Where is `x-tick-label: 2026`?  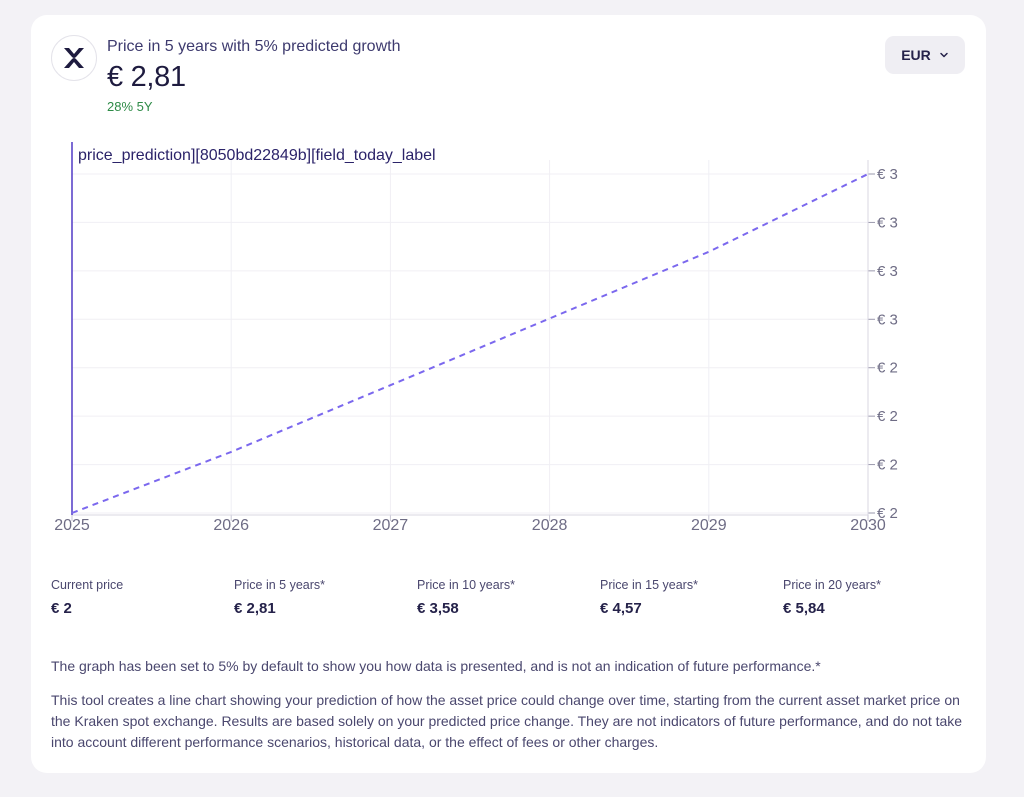 x-tick-label: 2026 is located at coordinates (231, 525).